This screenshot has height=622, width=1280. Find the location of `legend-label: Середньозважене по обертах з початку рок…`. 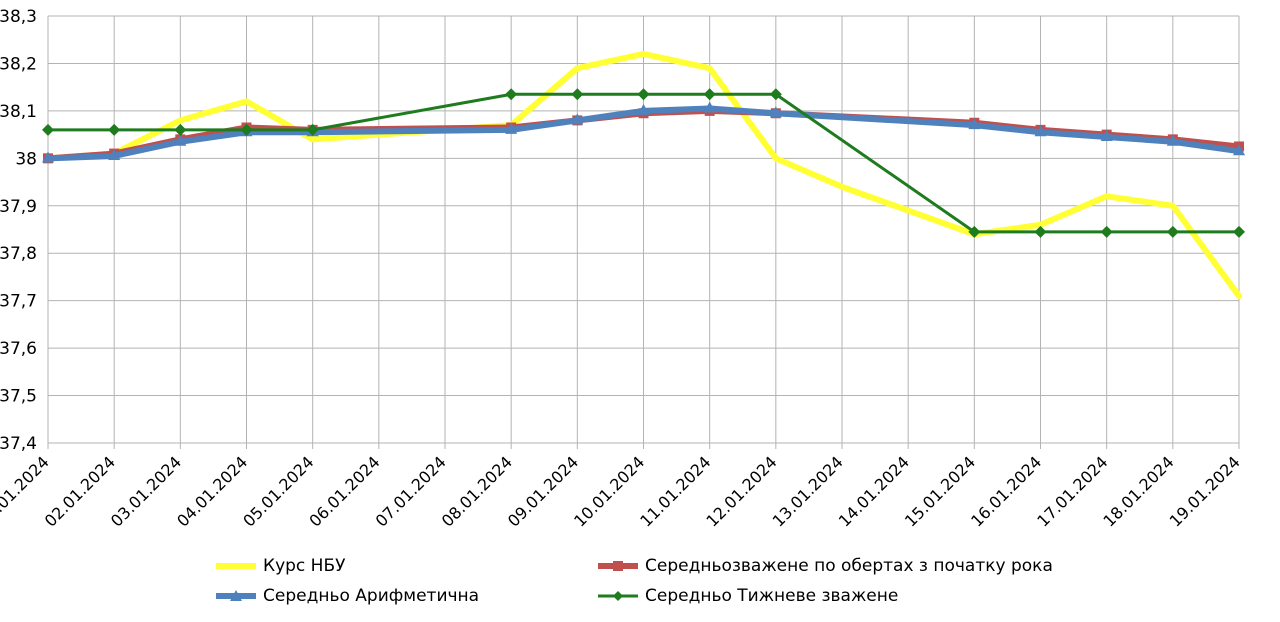

legend-label: Середньозважене по обертах з початку рок… is located at coordinates (849, 566).